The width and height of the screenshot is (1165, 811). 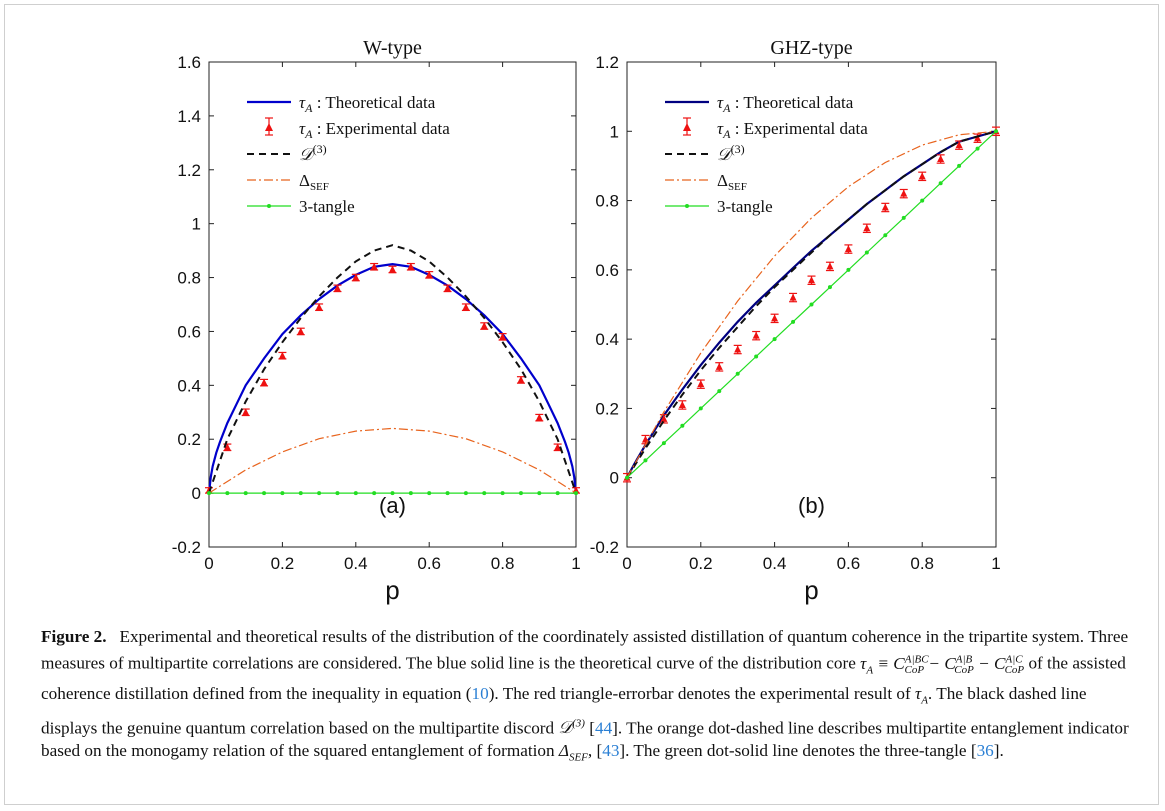 I want to click on x-axis-label: p, so click(x=811, y=590).